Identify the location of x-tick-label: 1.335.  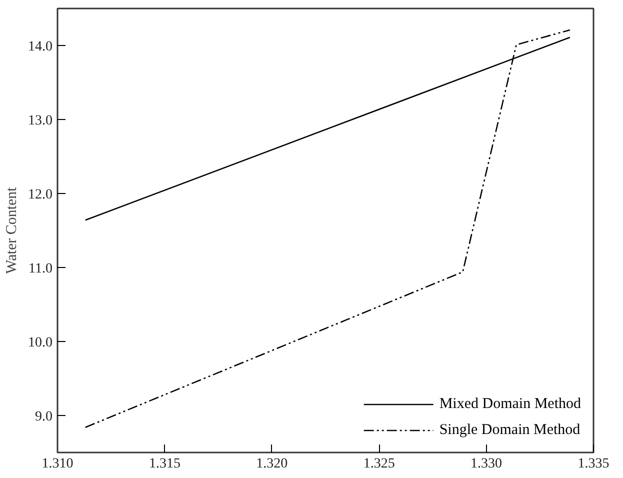
(594, 464).